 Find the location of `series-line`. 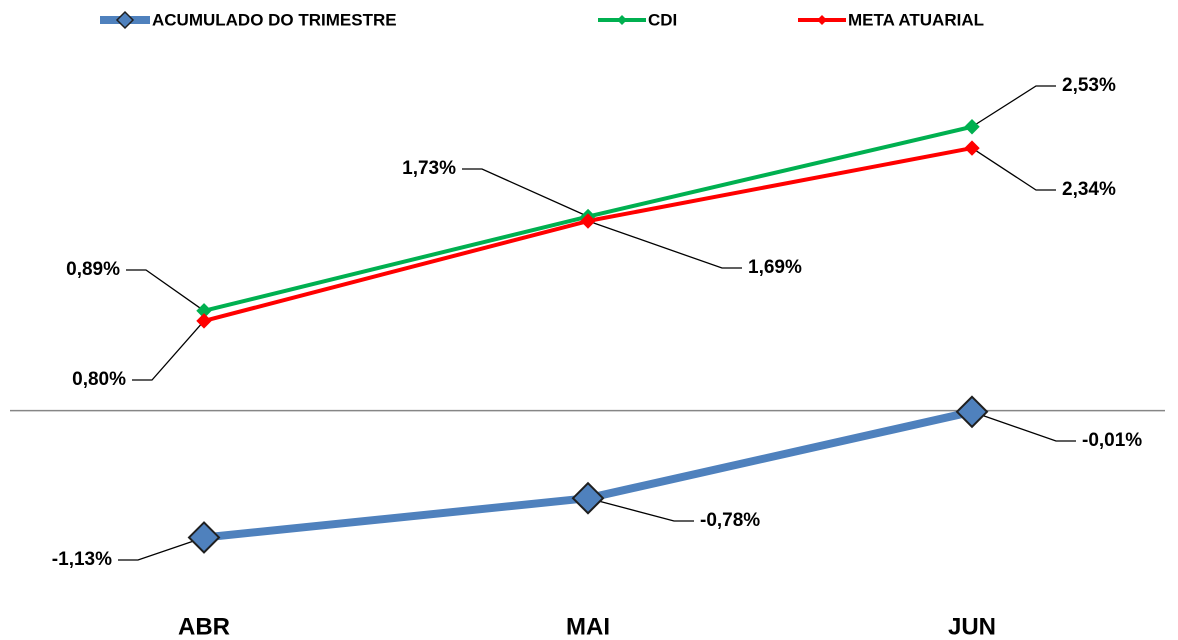

series-line is located at coordinates (588, 474).